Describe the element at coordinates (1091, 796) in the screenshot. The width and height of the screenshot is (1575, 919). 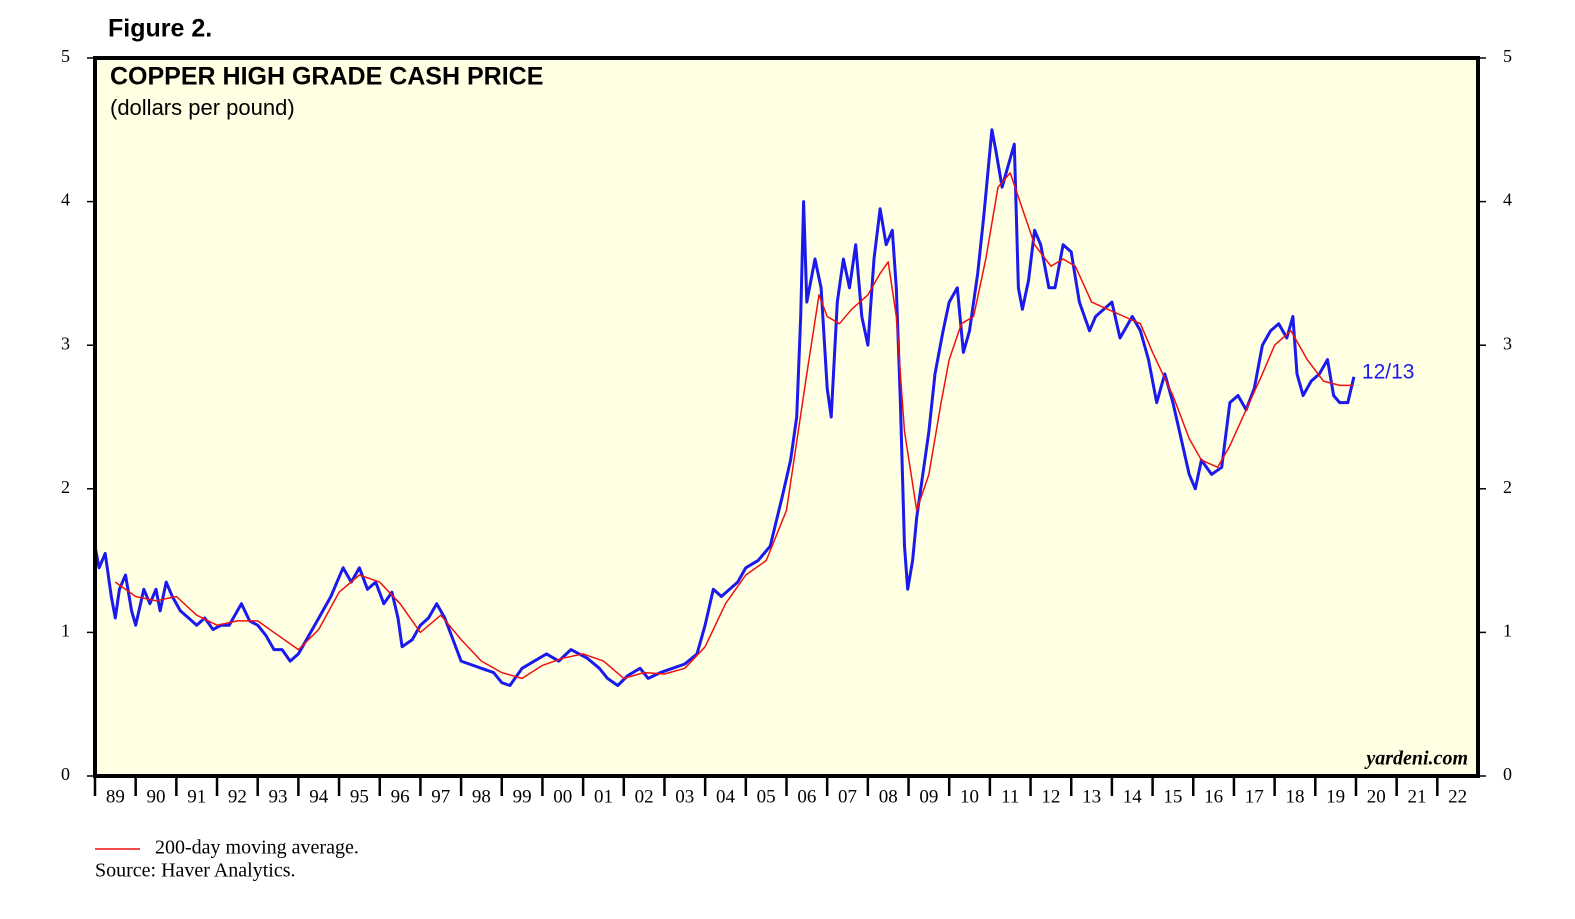
I see `x-tick-label: 13` at that location.